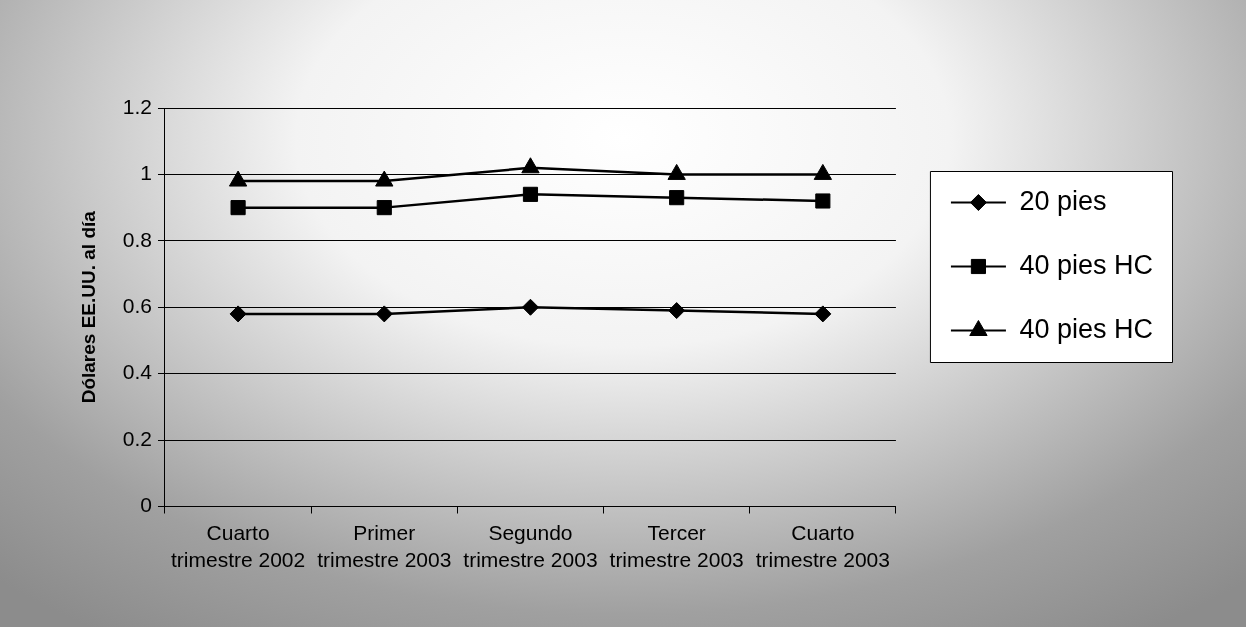  Describe the element at coordinates (88, 307) in the screenshot. I see `y-axis-title: Dólares EE.UU. al día` at that location.